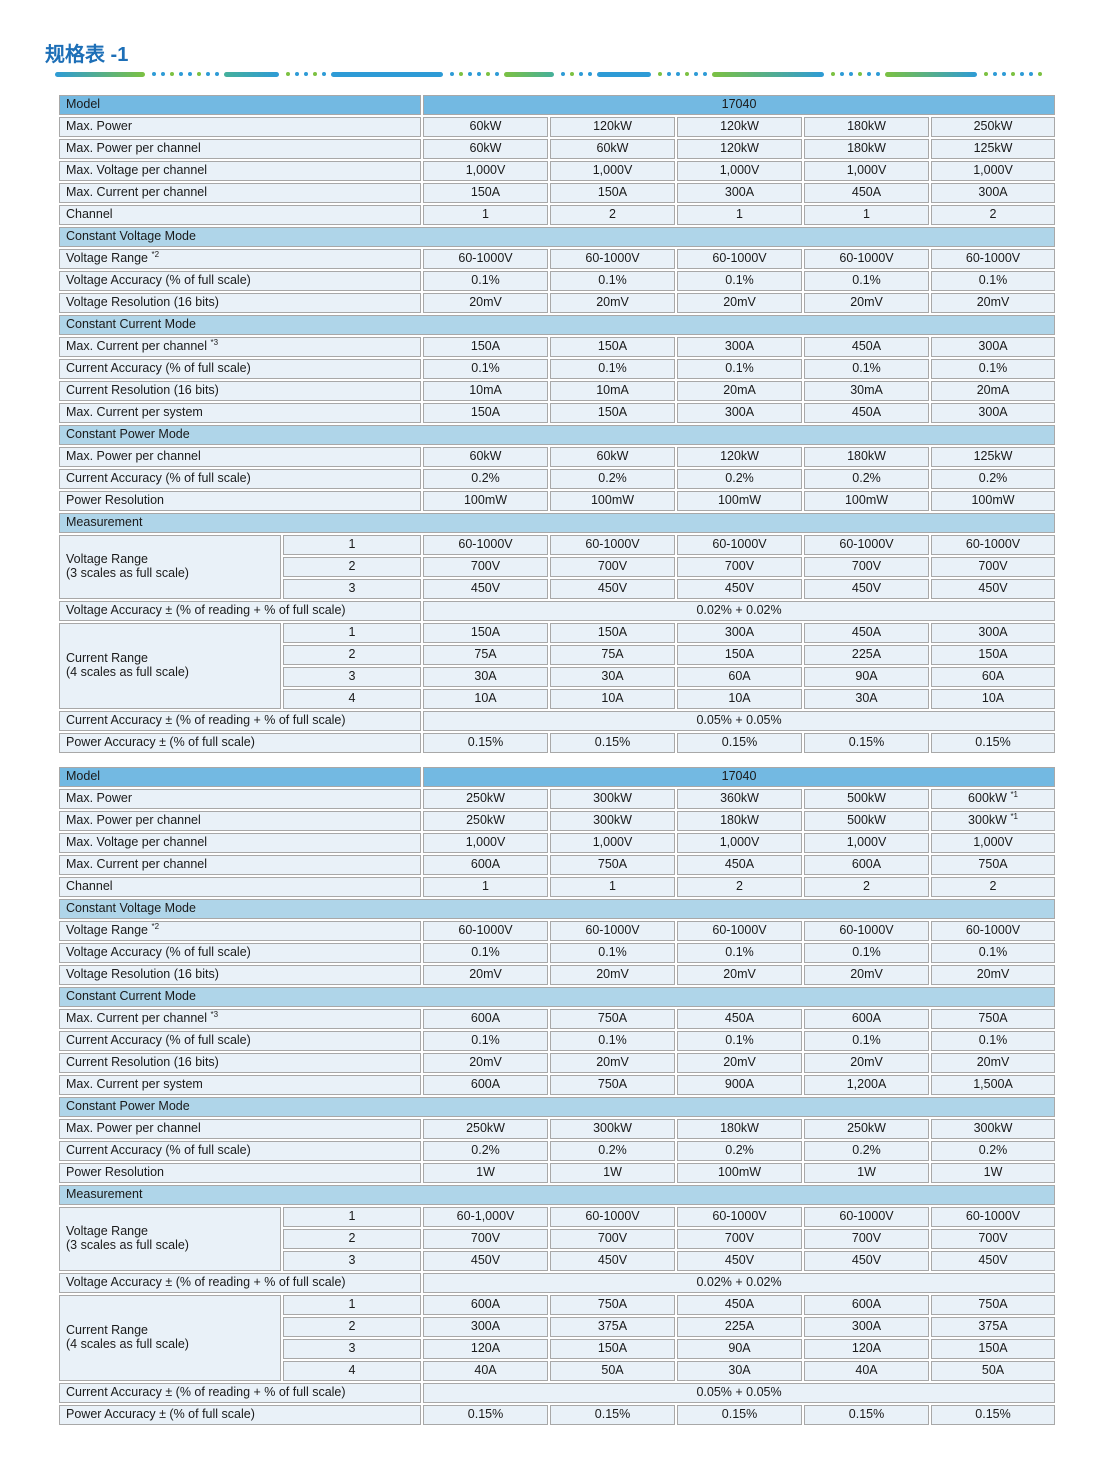 The width and height of the screenshot is (1102, 1470). What do you see at coordinates (240, 501) in the screenshot?
I see `row-label: Power Resolution` at bounding box center [240, 501].